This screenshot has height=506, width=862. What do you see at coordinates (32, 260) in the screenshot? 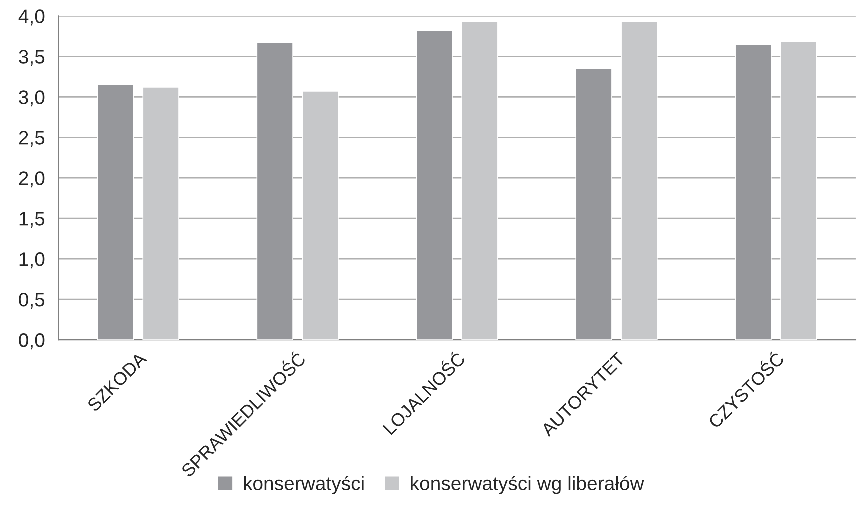
I see `y-tick-label: 1,0` at bounding box center [32, 260].